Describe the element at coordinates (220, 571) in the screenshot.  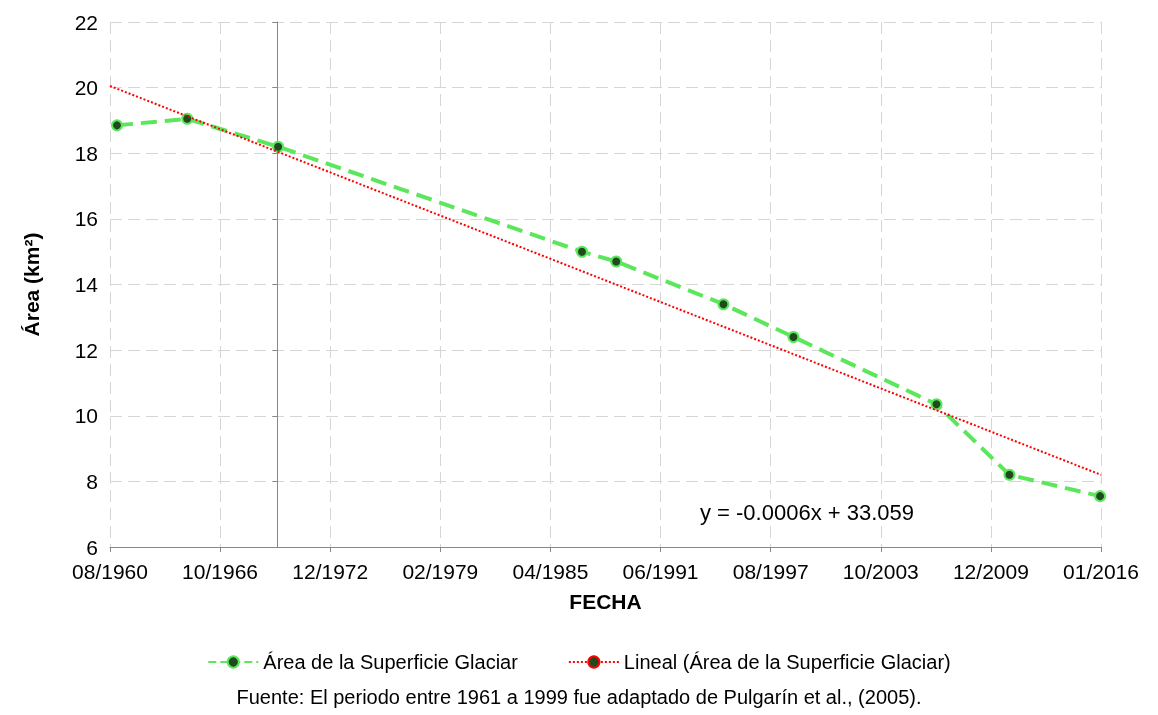
I see `x-tick-label: 10/1966` at that location.